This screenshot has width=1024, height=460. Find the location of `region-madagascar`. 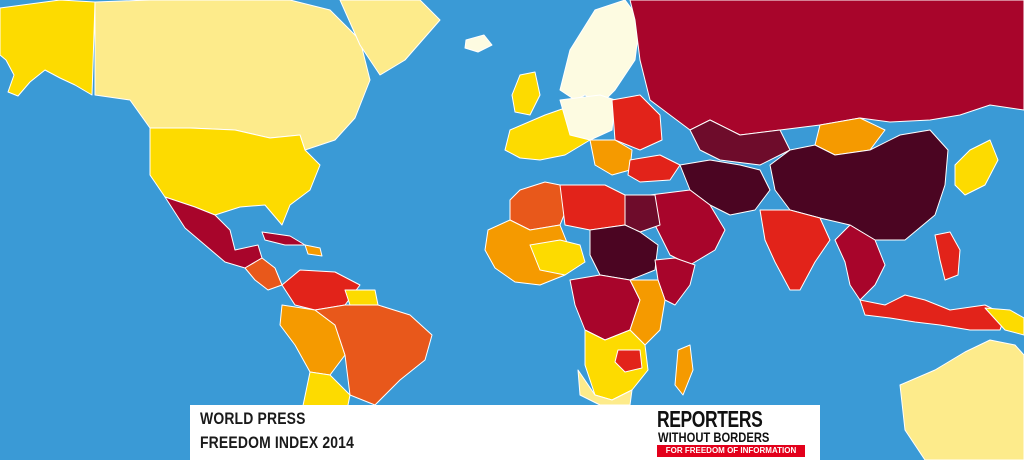

region-madagascar is located at coordinates (684, 370).